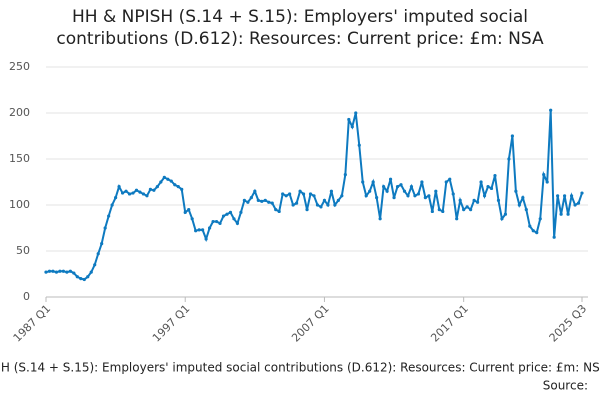  Describe the element at coordinates (310, 323) in the screenshot. I see `x-tick-label: 2007 Q1` at that location.